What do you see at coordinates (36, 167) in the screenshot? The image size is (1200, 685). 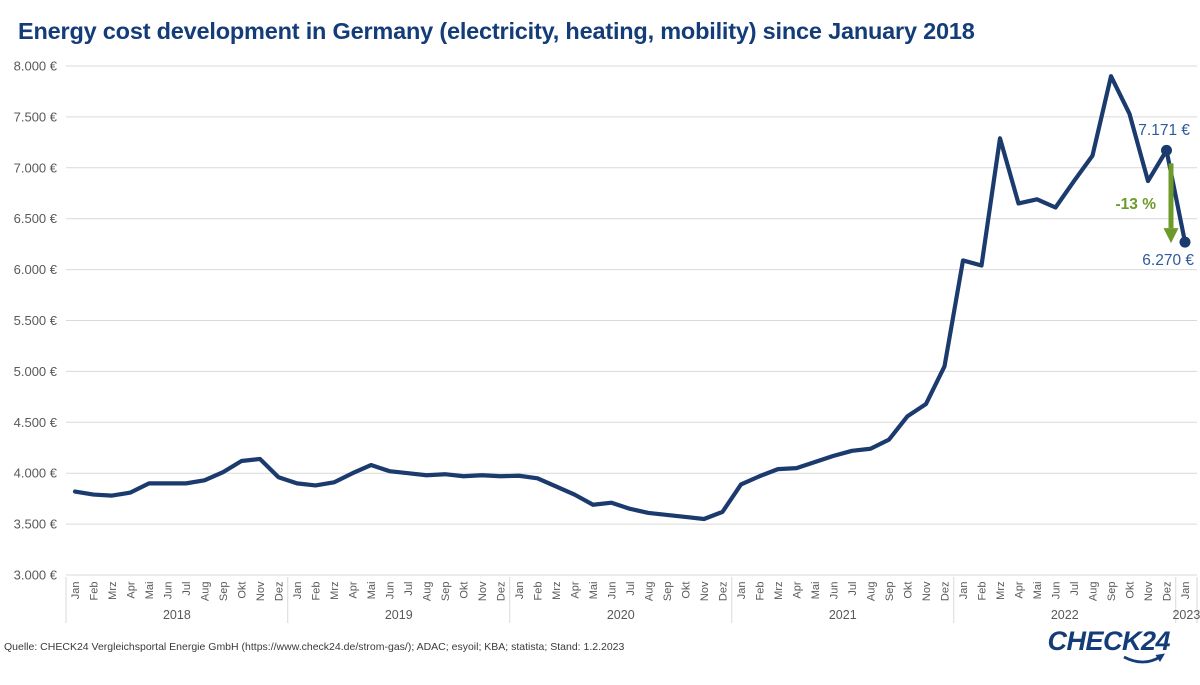 I see `svg-text: 7.000 €` at bounding box center [36, 167].